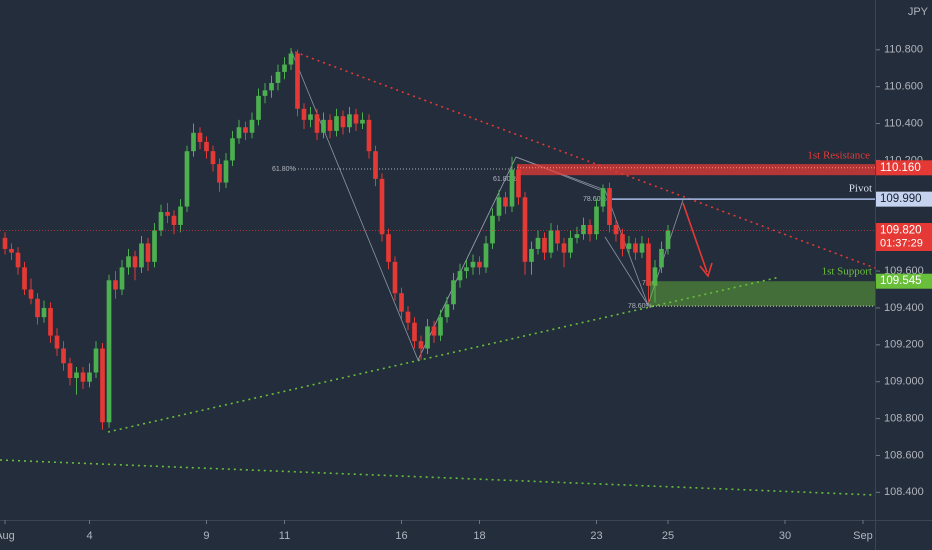  I want to click on last-price-tag, so click(904, 236).